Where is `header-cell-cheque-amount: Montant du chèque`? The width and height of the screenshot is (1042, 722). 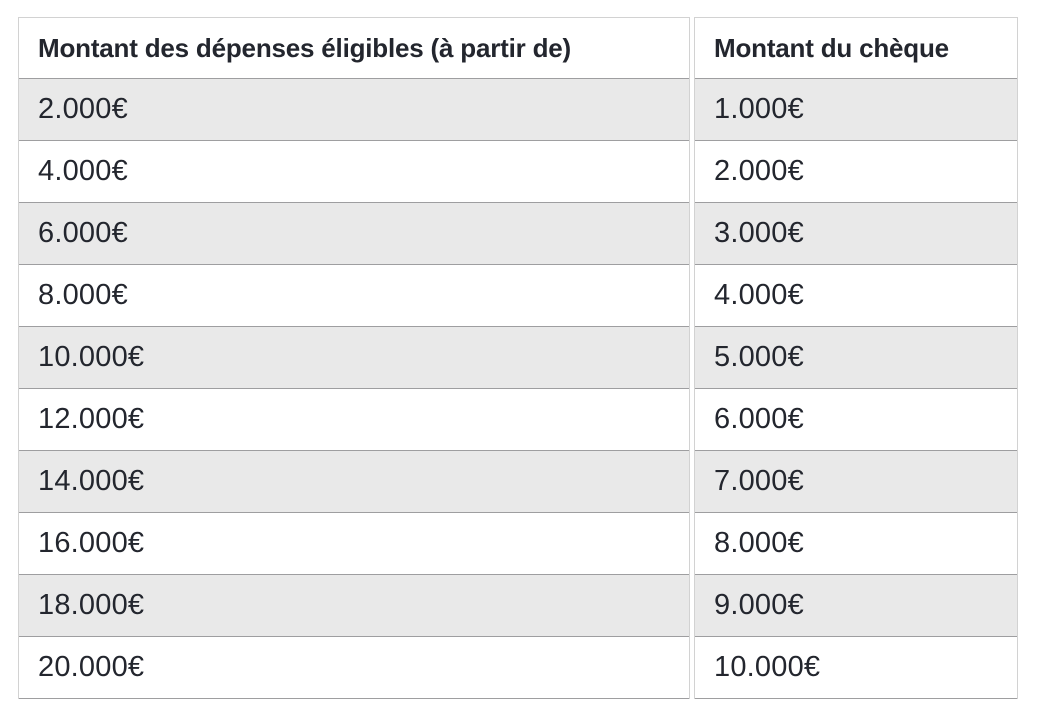 header-cell-cheque-amount: Montant du chèque is located at coordinates (856, 48).